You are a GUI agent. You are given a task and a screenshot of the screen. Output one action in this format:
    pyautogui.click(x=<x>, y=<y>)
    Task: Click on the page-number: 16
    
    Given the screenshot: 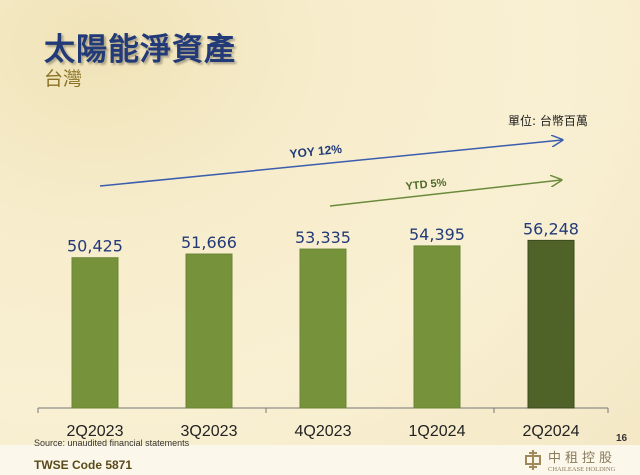 What is the action you would take?
    pyautogui.click(x=622, y=438)
    